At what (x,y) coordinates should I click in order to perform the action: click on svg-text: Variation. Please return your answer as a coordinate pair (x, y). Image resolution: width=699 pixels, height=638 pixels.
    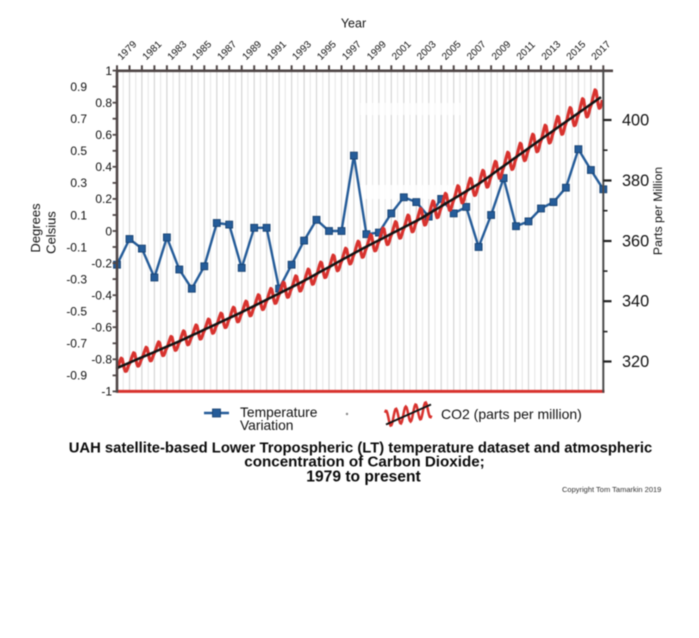
    Looking at the image, I should click on (266, 425).